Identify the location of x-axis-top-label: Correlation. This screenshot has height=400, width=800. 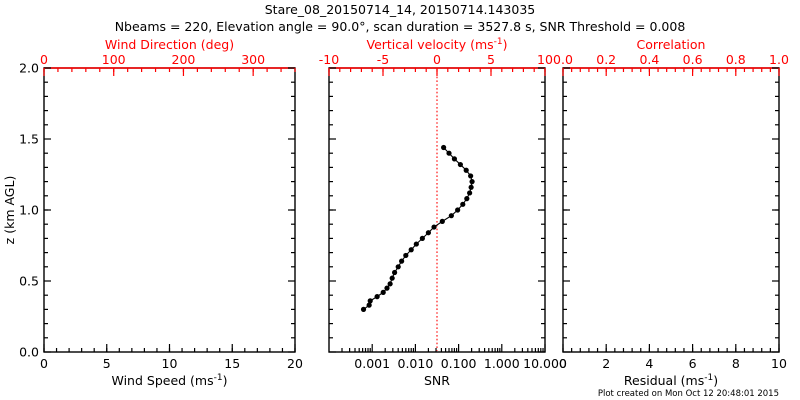
(671, 44).